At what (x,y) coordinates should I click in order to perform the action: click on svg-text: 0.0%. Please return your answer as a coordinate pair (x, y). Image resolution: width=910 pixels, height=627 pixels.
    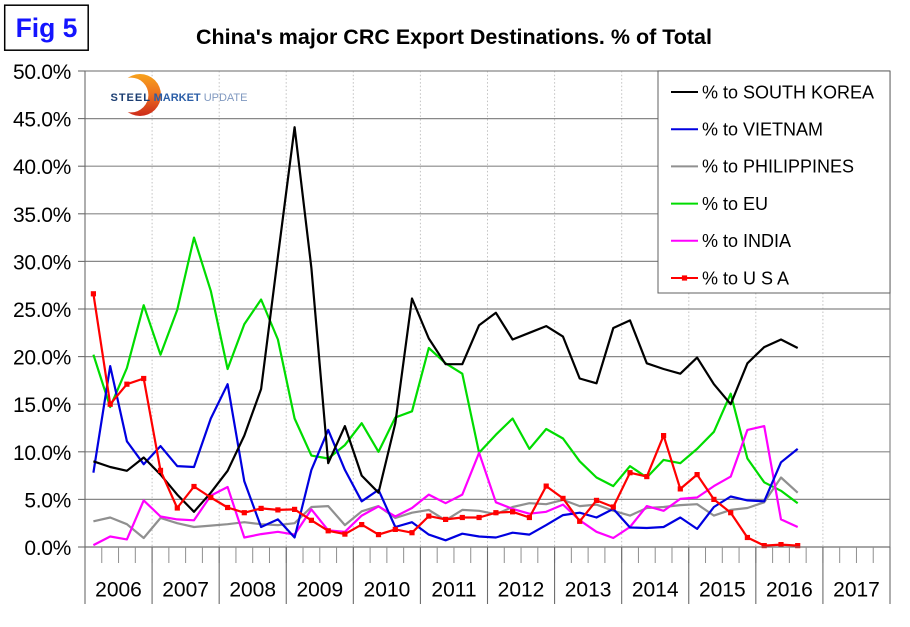
    Looking at the image, I should click on (47, 548).